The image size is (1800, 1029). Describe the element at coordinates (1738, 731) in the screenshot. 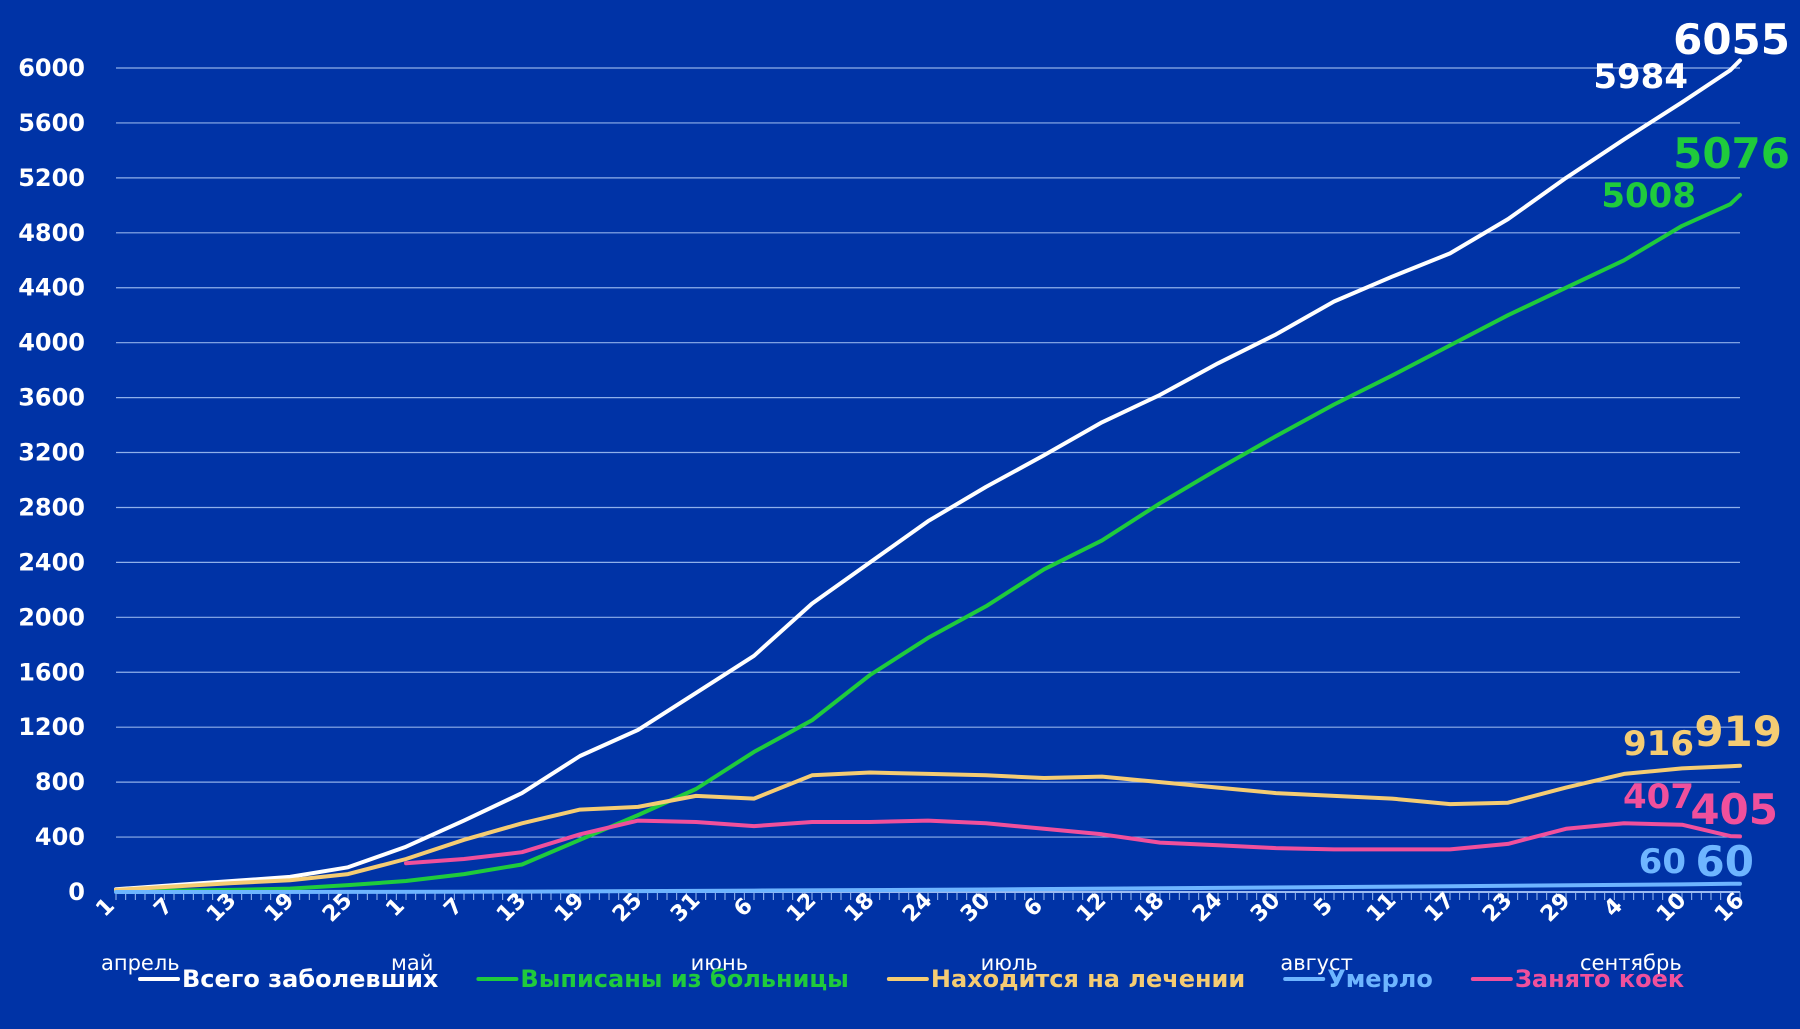

I see `data-label-latest: 919` at that location.